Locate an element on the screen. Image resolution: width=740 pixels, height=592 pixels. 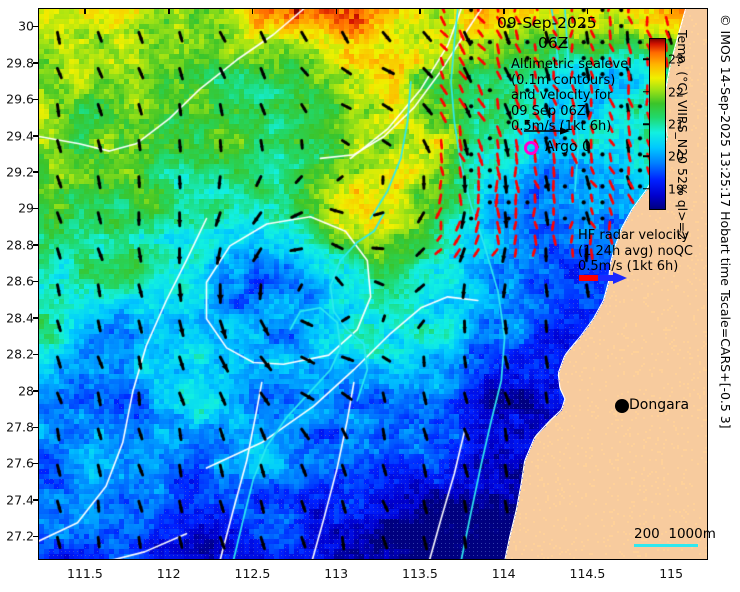
y-tick-label: 28.6 is located at coordinates (20, 281).